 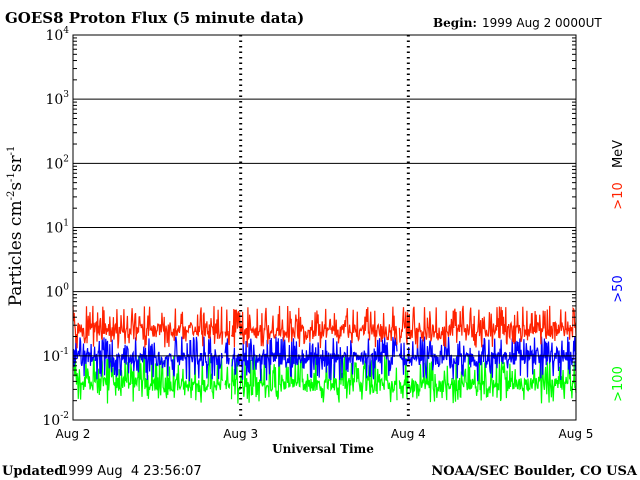 What do you see at coordinates (576, 434) in the screenshot?
I see `x-tick-label-aug-5: Aug 5` at bounding box center [576, 434].